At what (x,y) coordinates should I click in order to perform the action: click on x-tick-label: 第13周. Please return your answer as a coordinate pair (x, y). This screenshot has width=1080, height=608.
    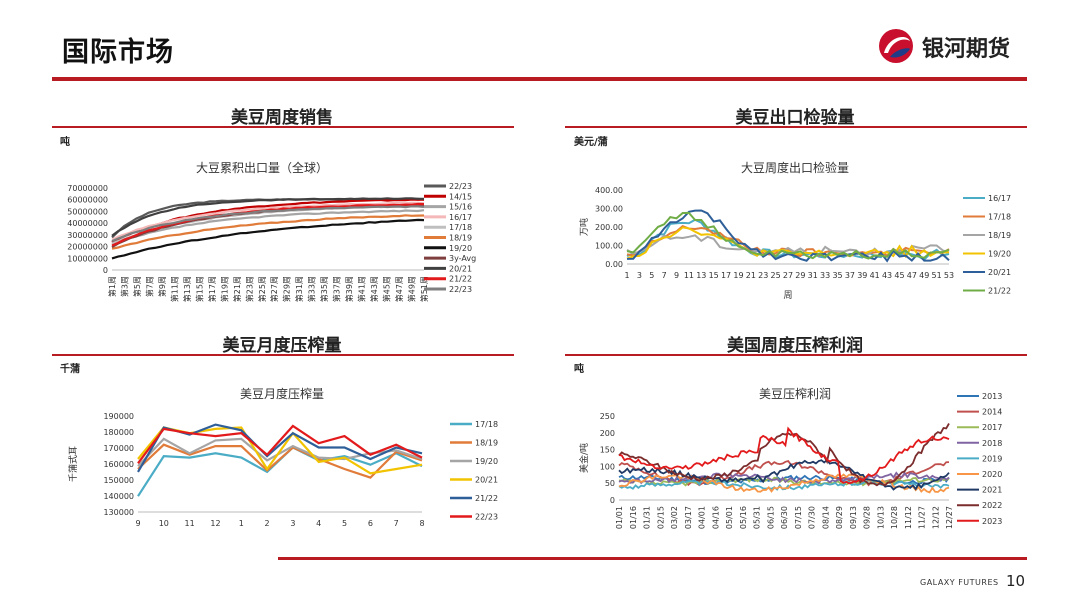
    Looking at the image, I should click on (187, 289).